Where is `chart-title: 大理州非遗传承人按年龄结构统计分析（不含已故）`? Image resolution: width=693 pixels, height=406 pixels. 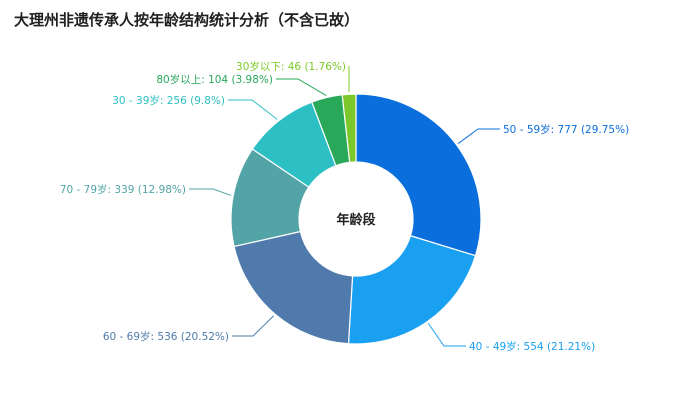
chart-title: 大理州非遗传承人按年龄结构统计分析（不含已故） is located at coordinates (187, 20).